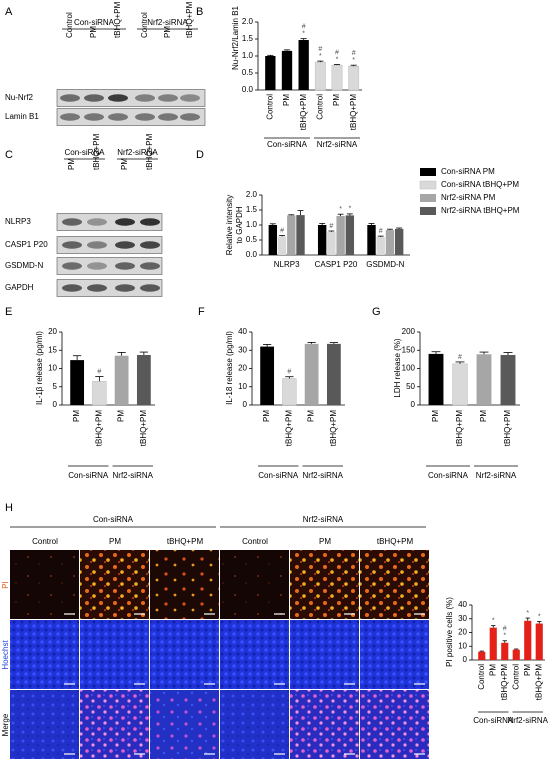 The height and width of the screenshot is (762, 550). Describe the element at coordinates (229, 368) in the screenshot. I see `y-axis-label: IL-18 release (pg/ml)` at that location.